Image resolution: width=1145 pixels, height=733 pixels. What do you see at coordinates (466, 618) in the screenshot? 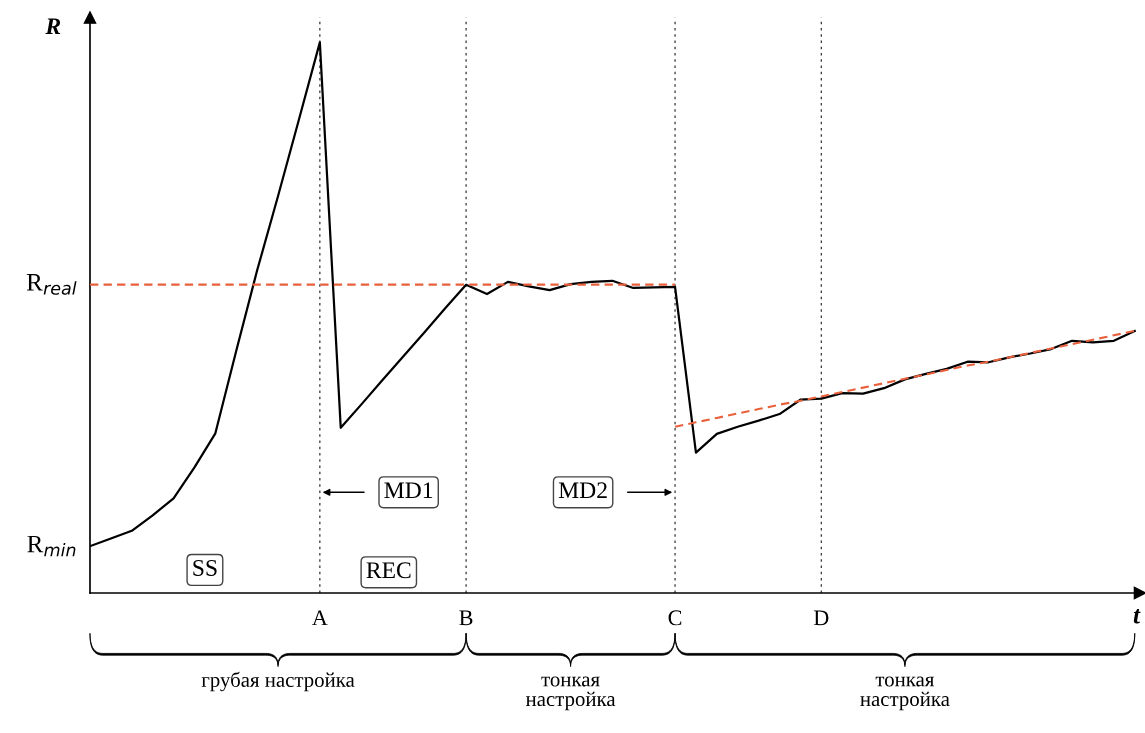
I see `x-tick-label: B` at bounding box center [466, 618].